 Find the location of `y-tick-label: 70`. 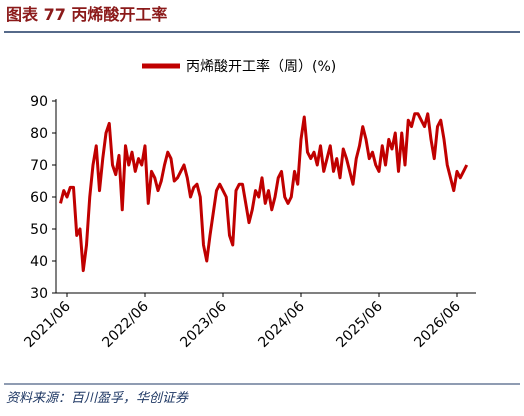

y-tick-label: 70 is located at coordinates (39, 166).